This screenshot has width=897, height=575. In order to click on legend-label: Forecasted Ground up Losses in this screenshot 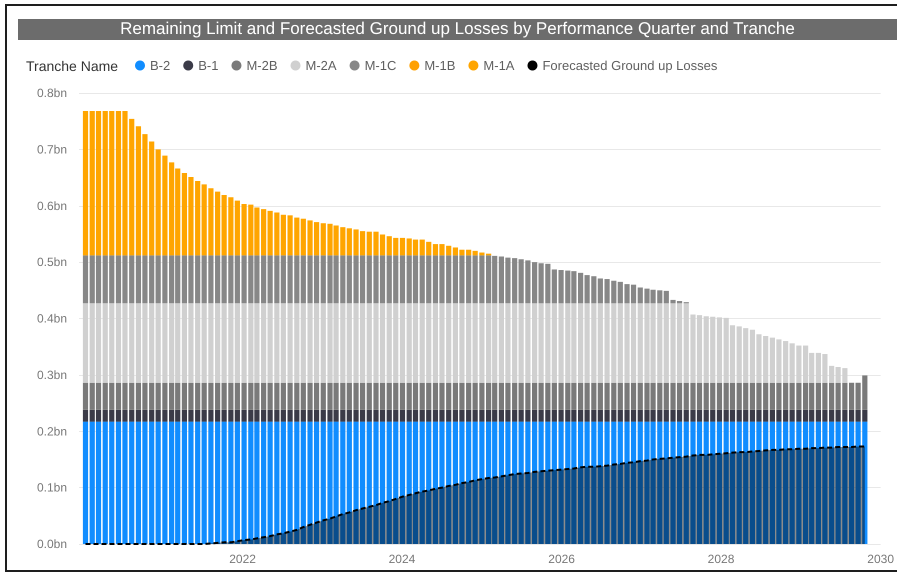, I will do `click(630, 65)`.